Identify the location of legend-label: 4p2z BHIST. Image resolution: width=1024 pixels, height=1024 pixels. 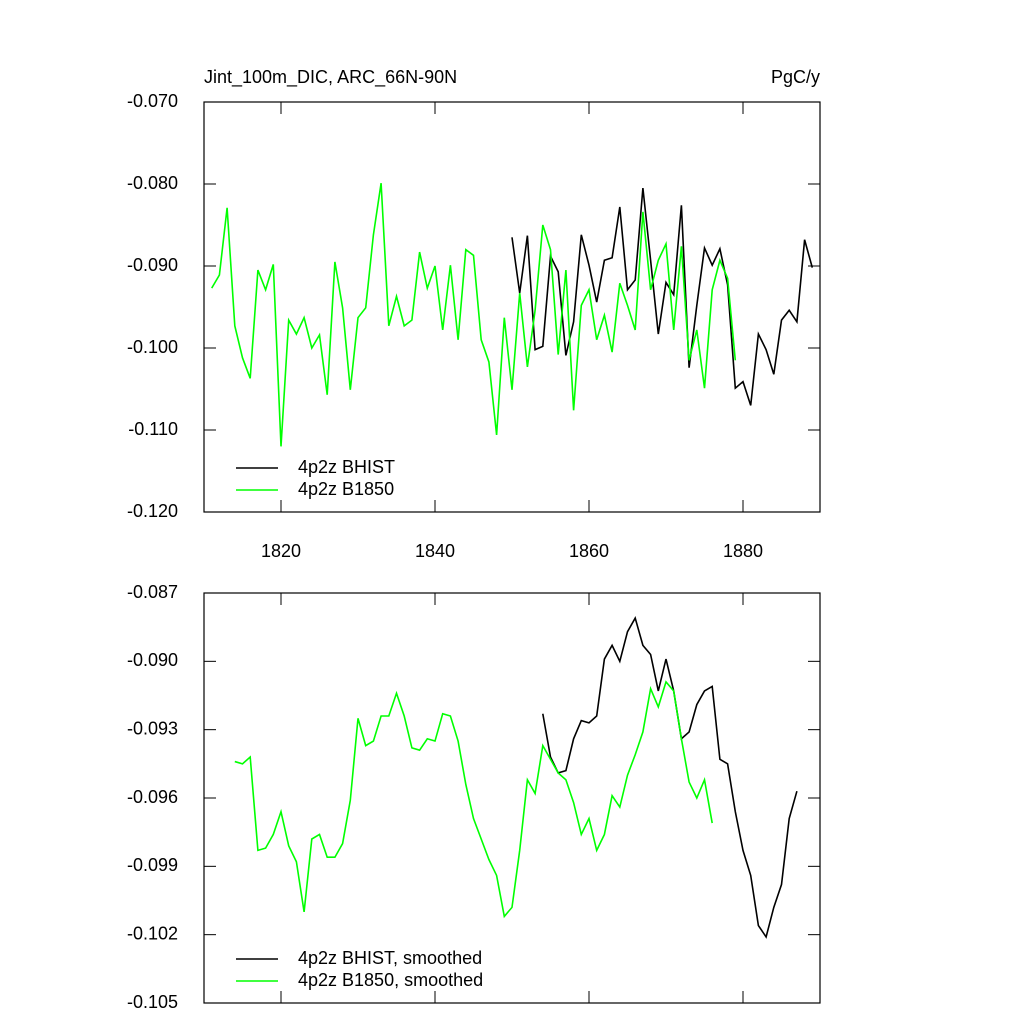
(346, 467).